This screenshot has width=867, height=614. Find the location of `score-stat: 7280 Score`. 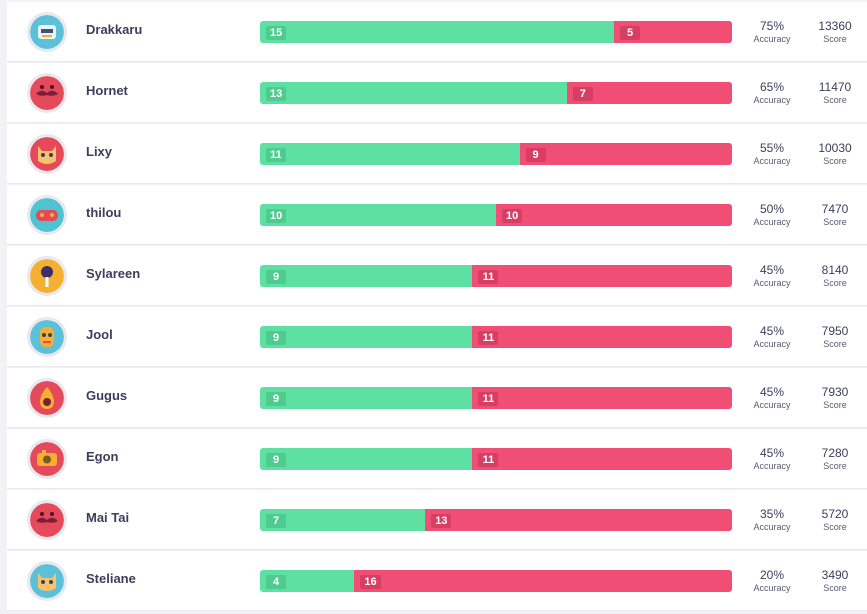

score-stat: 7280 Score is located at coordinates (835, 459).